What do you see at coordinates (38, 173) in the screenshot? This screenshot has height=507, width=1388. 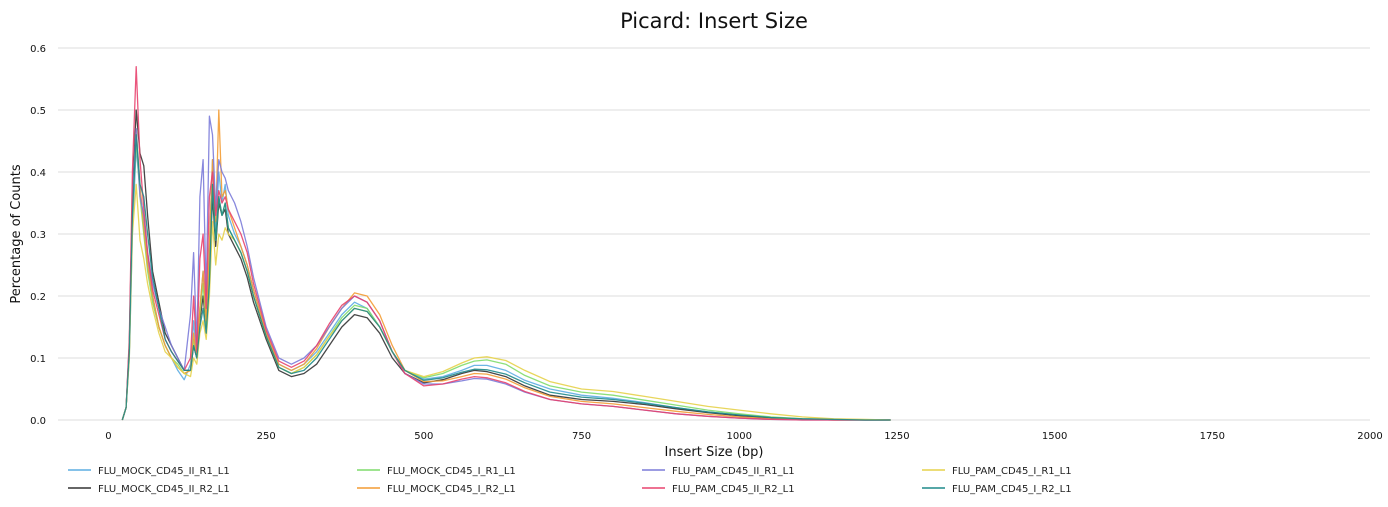 I see `y-tick-label: 0.4` at bounding box center [38, 173].